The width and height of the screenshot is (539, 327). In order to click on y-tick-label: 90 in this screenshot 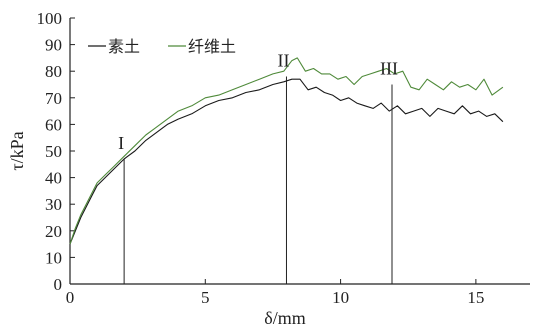, I will do `click(53, 45)`.